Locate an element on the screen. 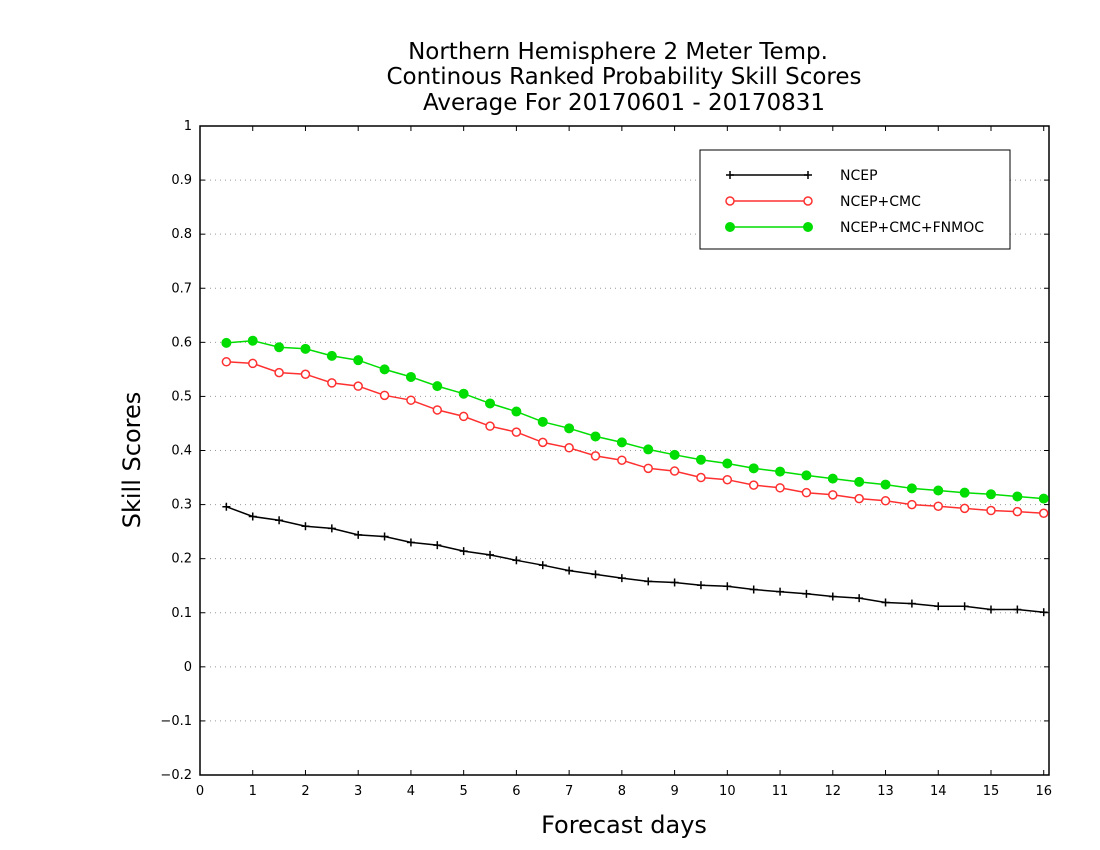 The image size is (1100, 850). legend-box is located at coordinates (855, 199).